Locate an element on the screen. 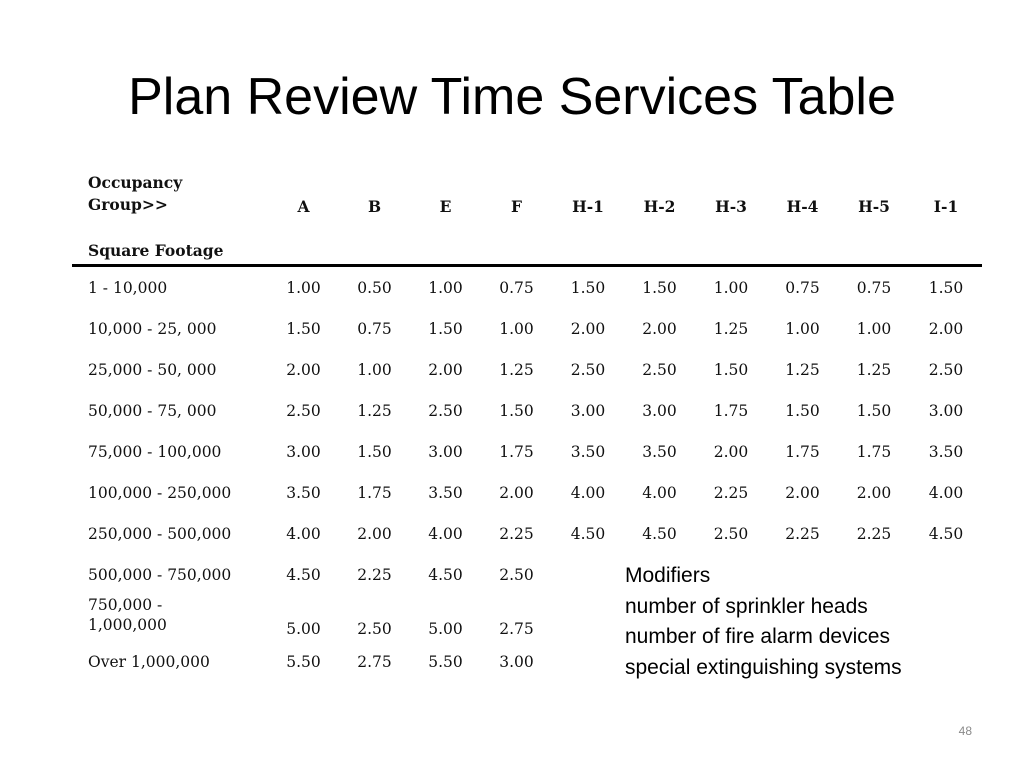 This screenshot has width=1024, height=768. review-time-cell: 5.00 is located at coordinates (445, 629).